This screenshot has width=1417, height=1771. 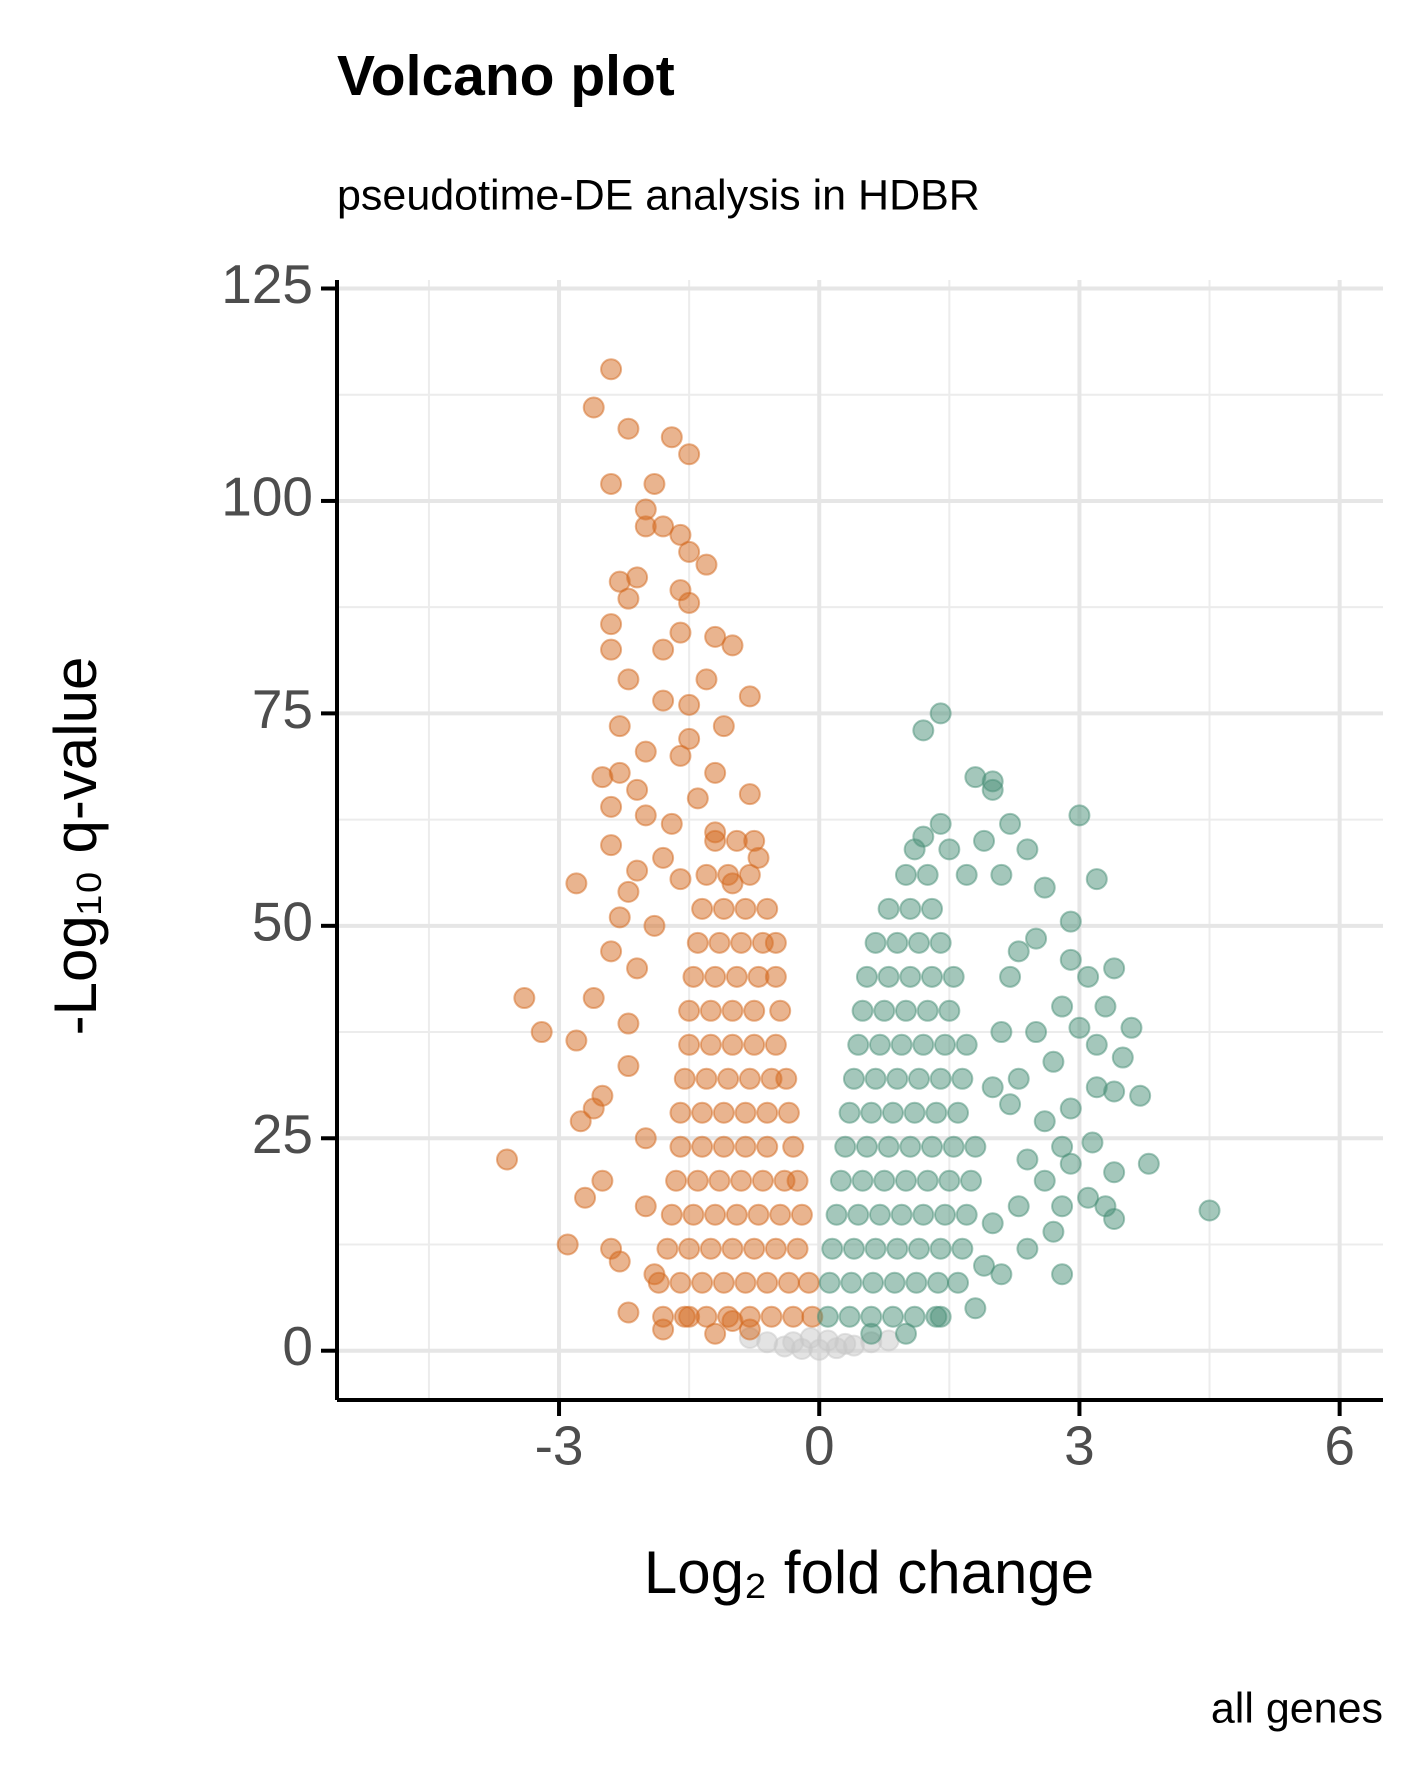 I want to click on y-tick-label: 0, so click(x=297, y=1346).